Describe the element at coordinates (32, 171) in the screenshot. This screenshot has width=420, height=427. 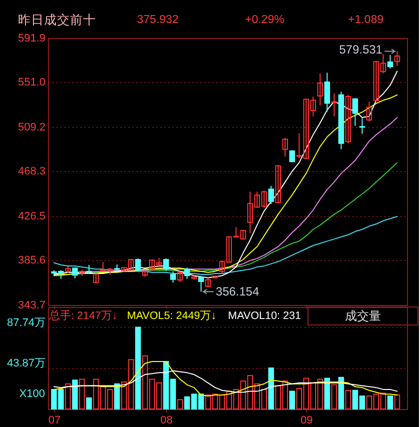
I see `y-tick-label: 468.3` at that location.